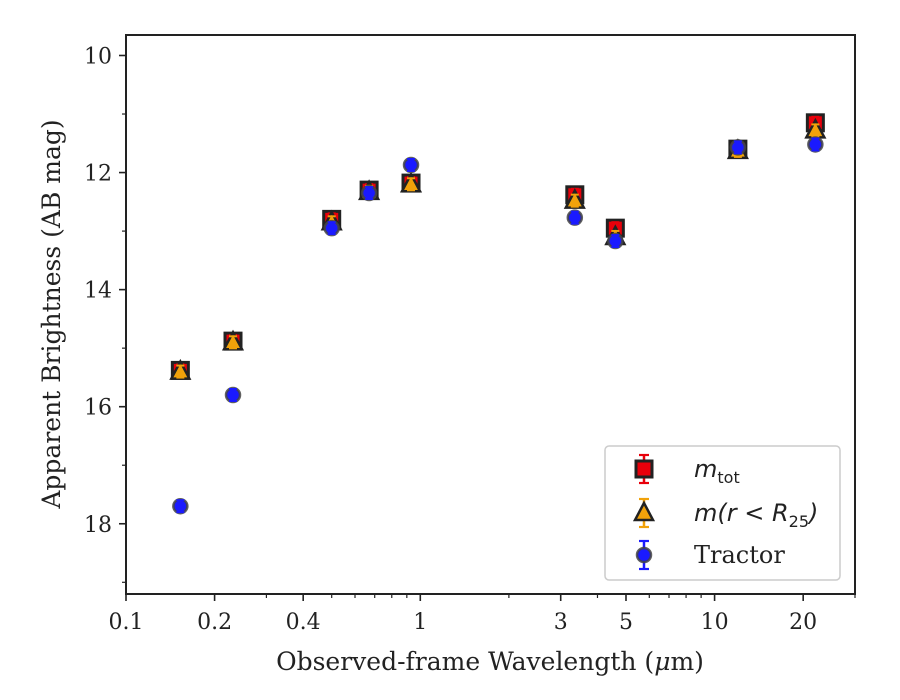 This screenshot has height=700, width=900. I want to click on x-tick-label: 10, so click(715, 622).